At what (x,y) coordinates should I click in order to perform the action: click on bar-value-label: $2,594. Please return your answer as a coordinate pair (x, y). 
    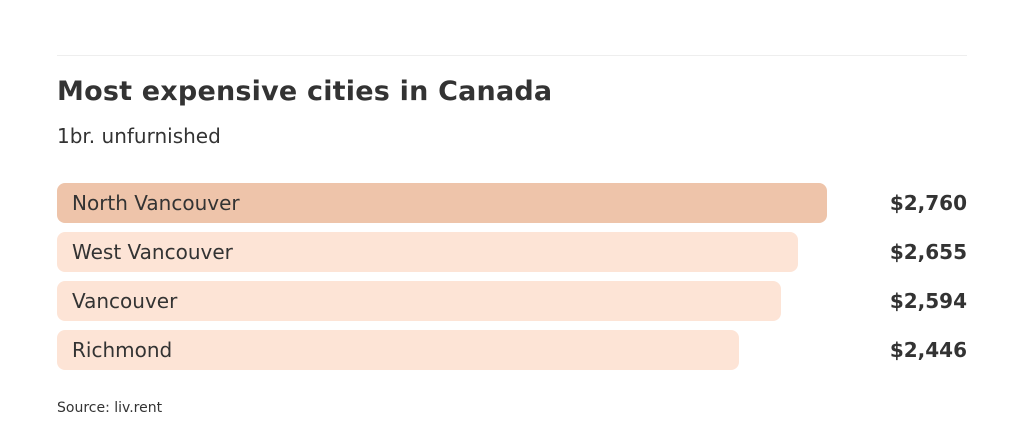
    Looking at the image, I should click on (928, 301).